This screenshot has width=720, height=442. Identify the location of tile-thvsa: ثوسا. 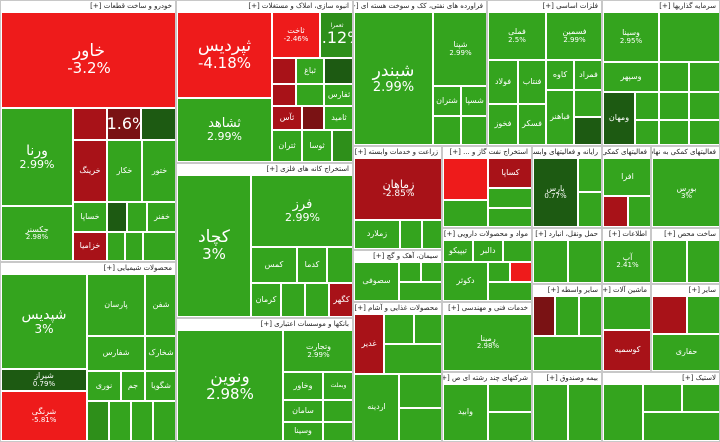
(317, 146).